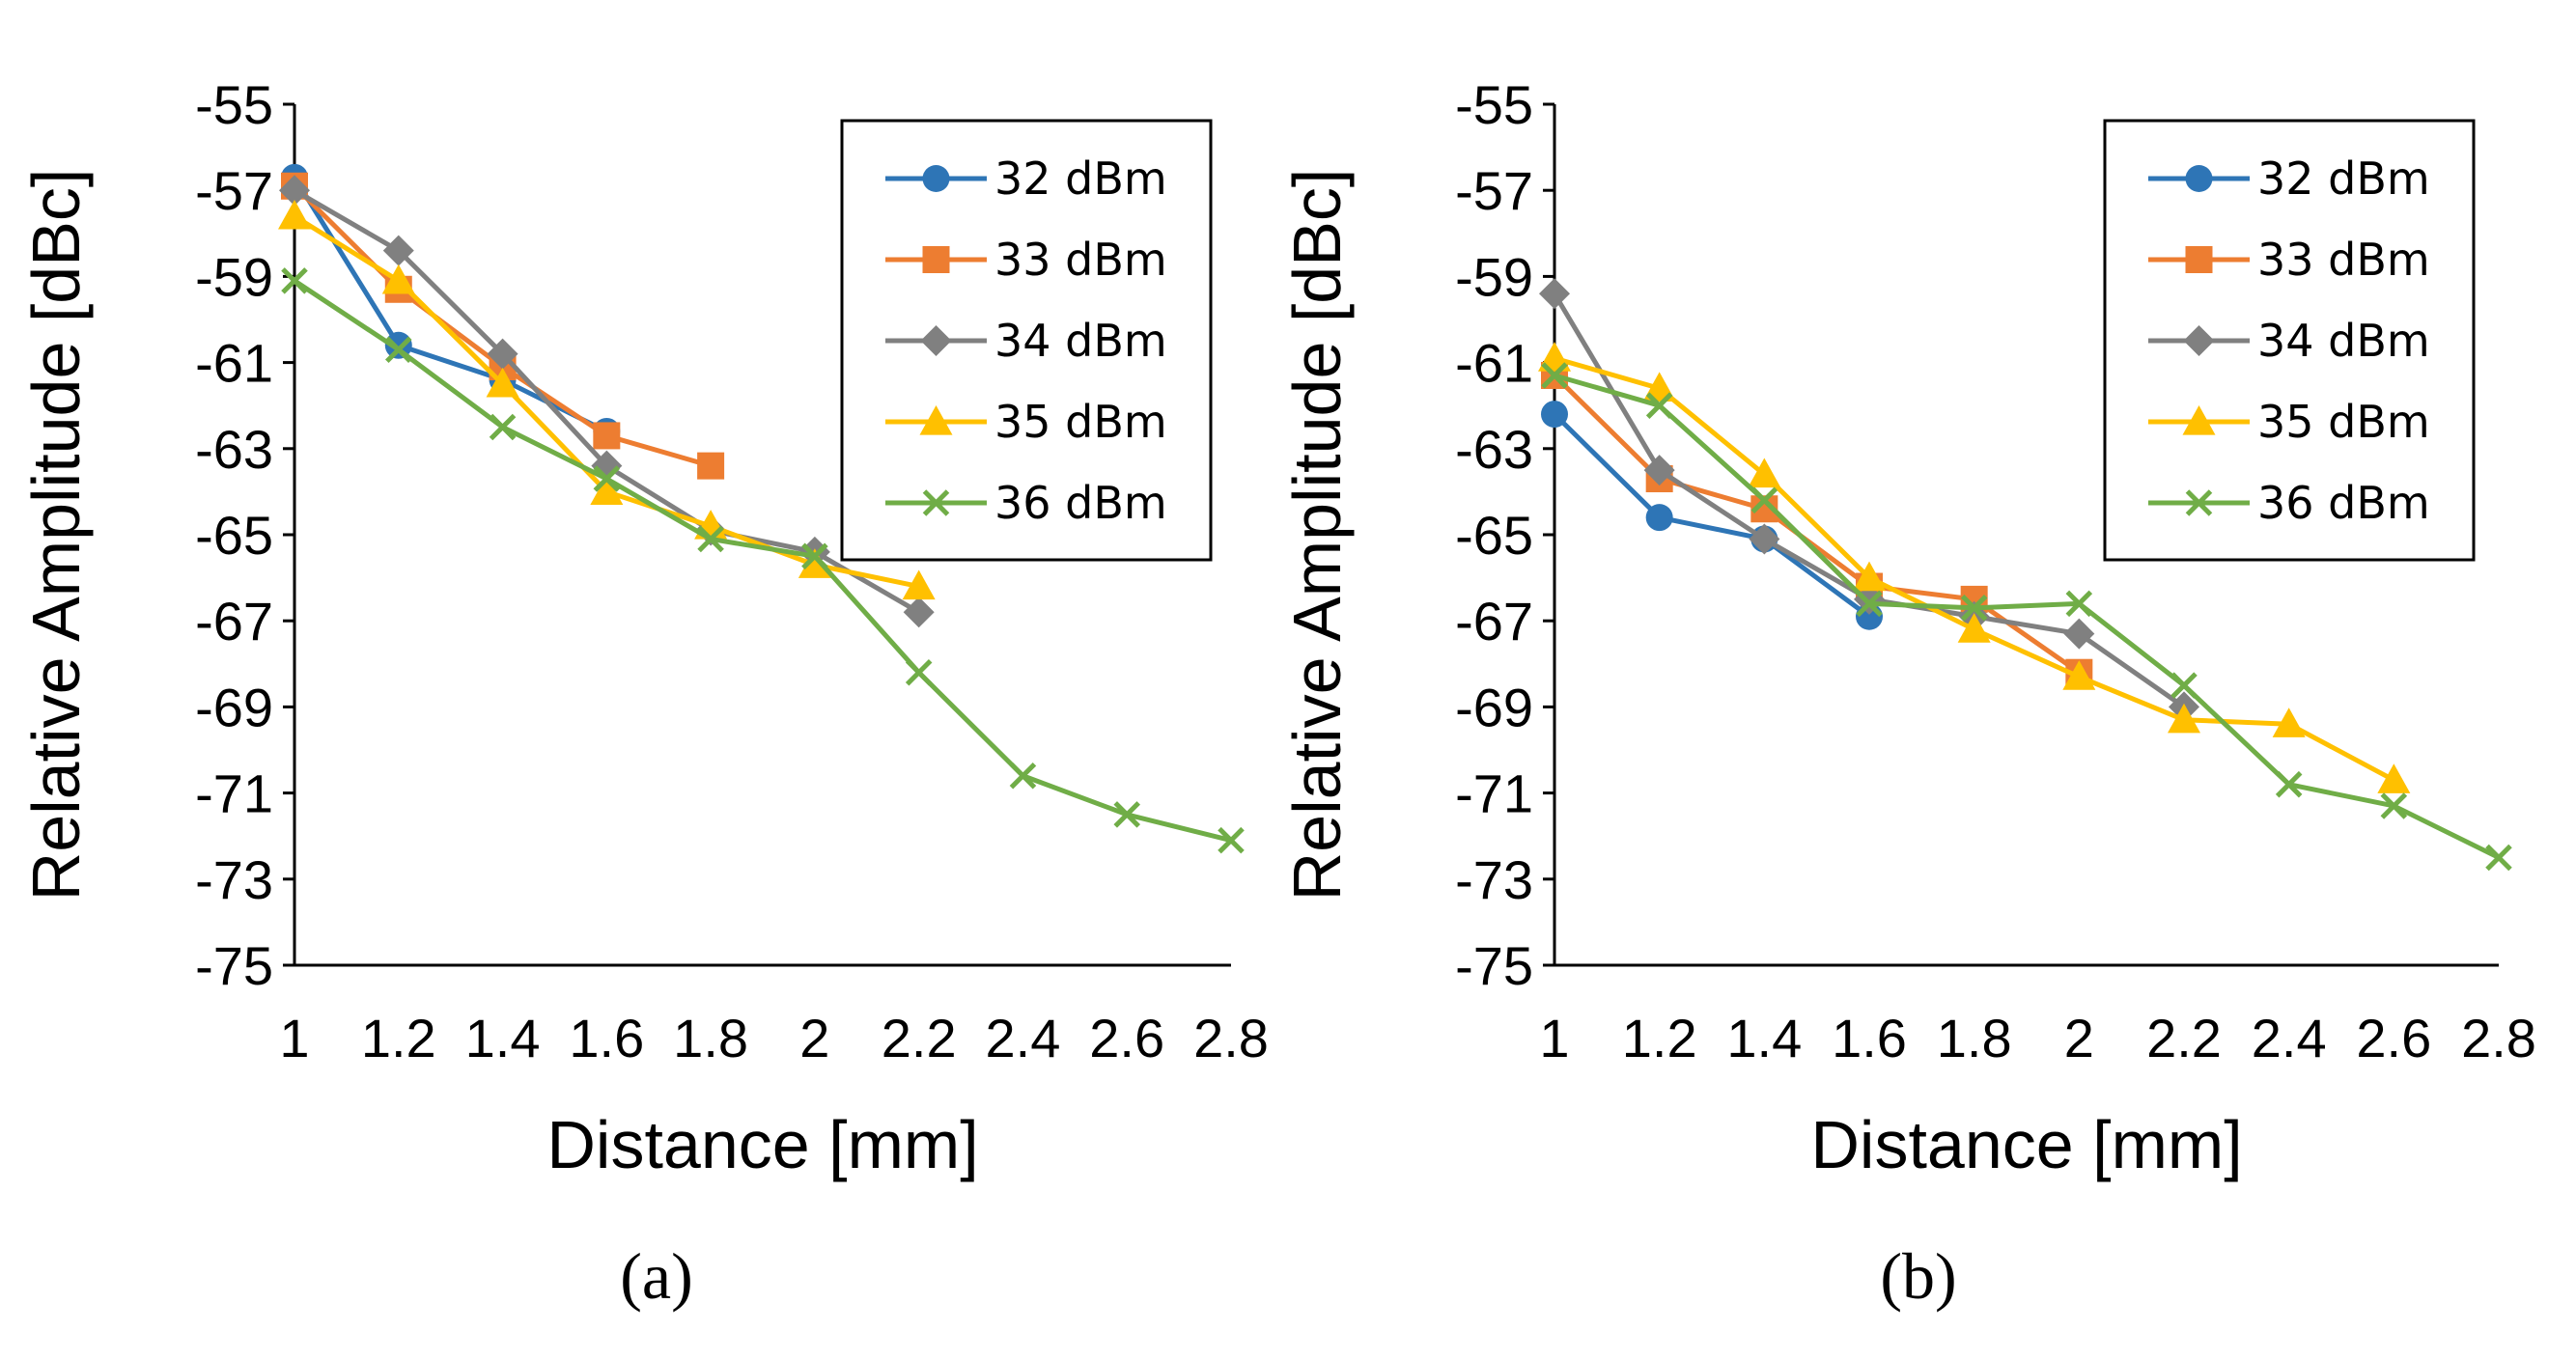  What do you see at coordinates (1494, 794) in the screenshot?
I see `y-tick-label-b: -71` at bounding box center [1494, 794].